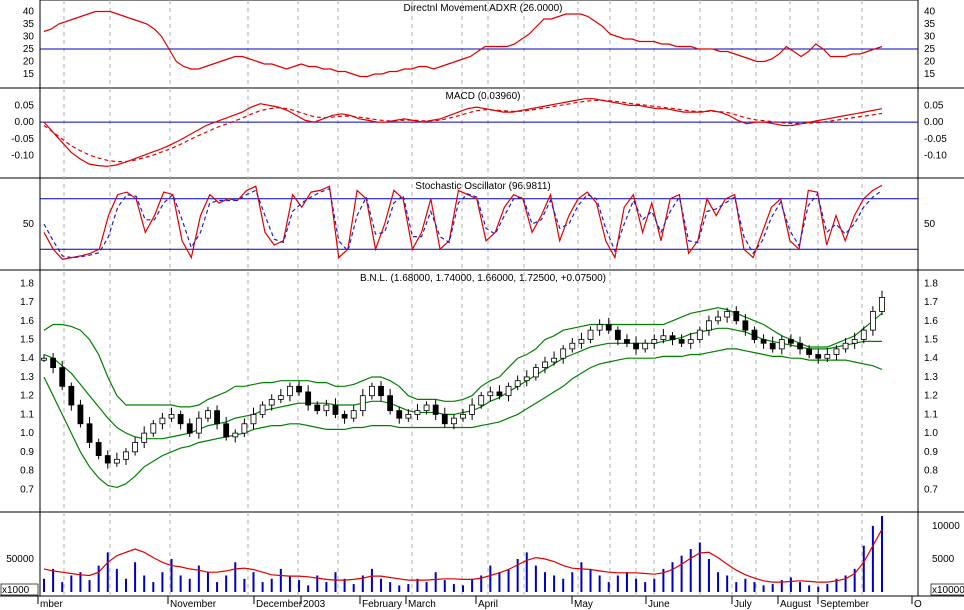  Describe the element at coordinates (930, 49) in the screenshot. I see `y-tick-label-right: 25` at that location.